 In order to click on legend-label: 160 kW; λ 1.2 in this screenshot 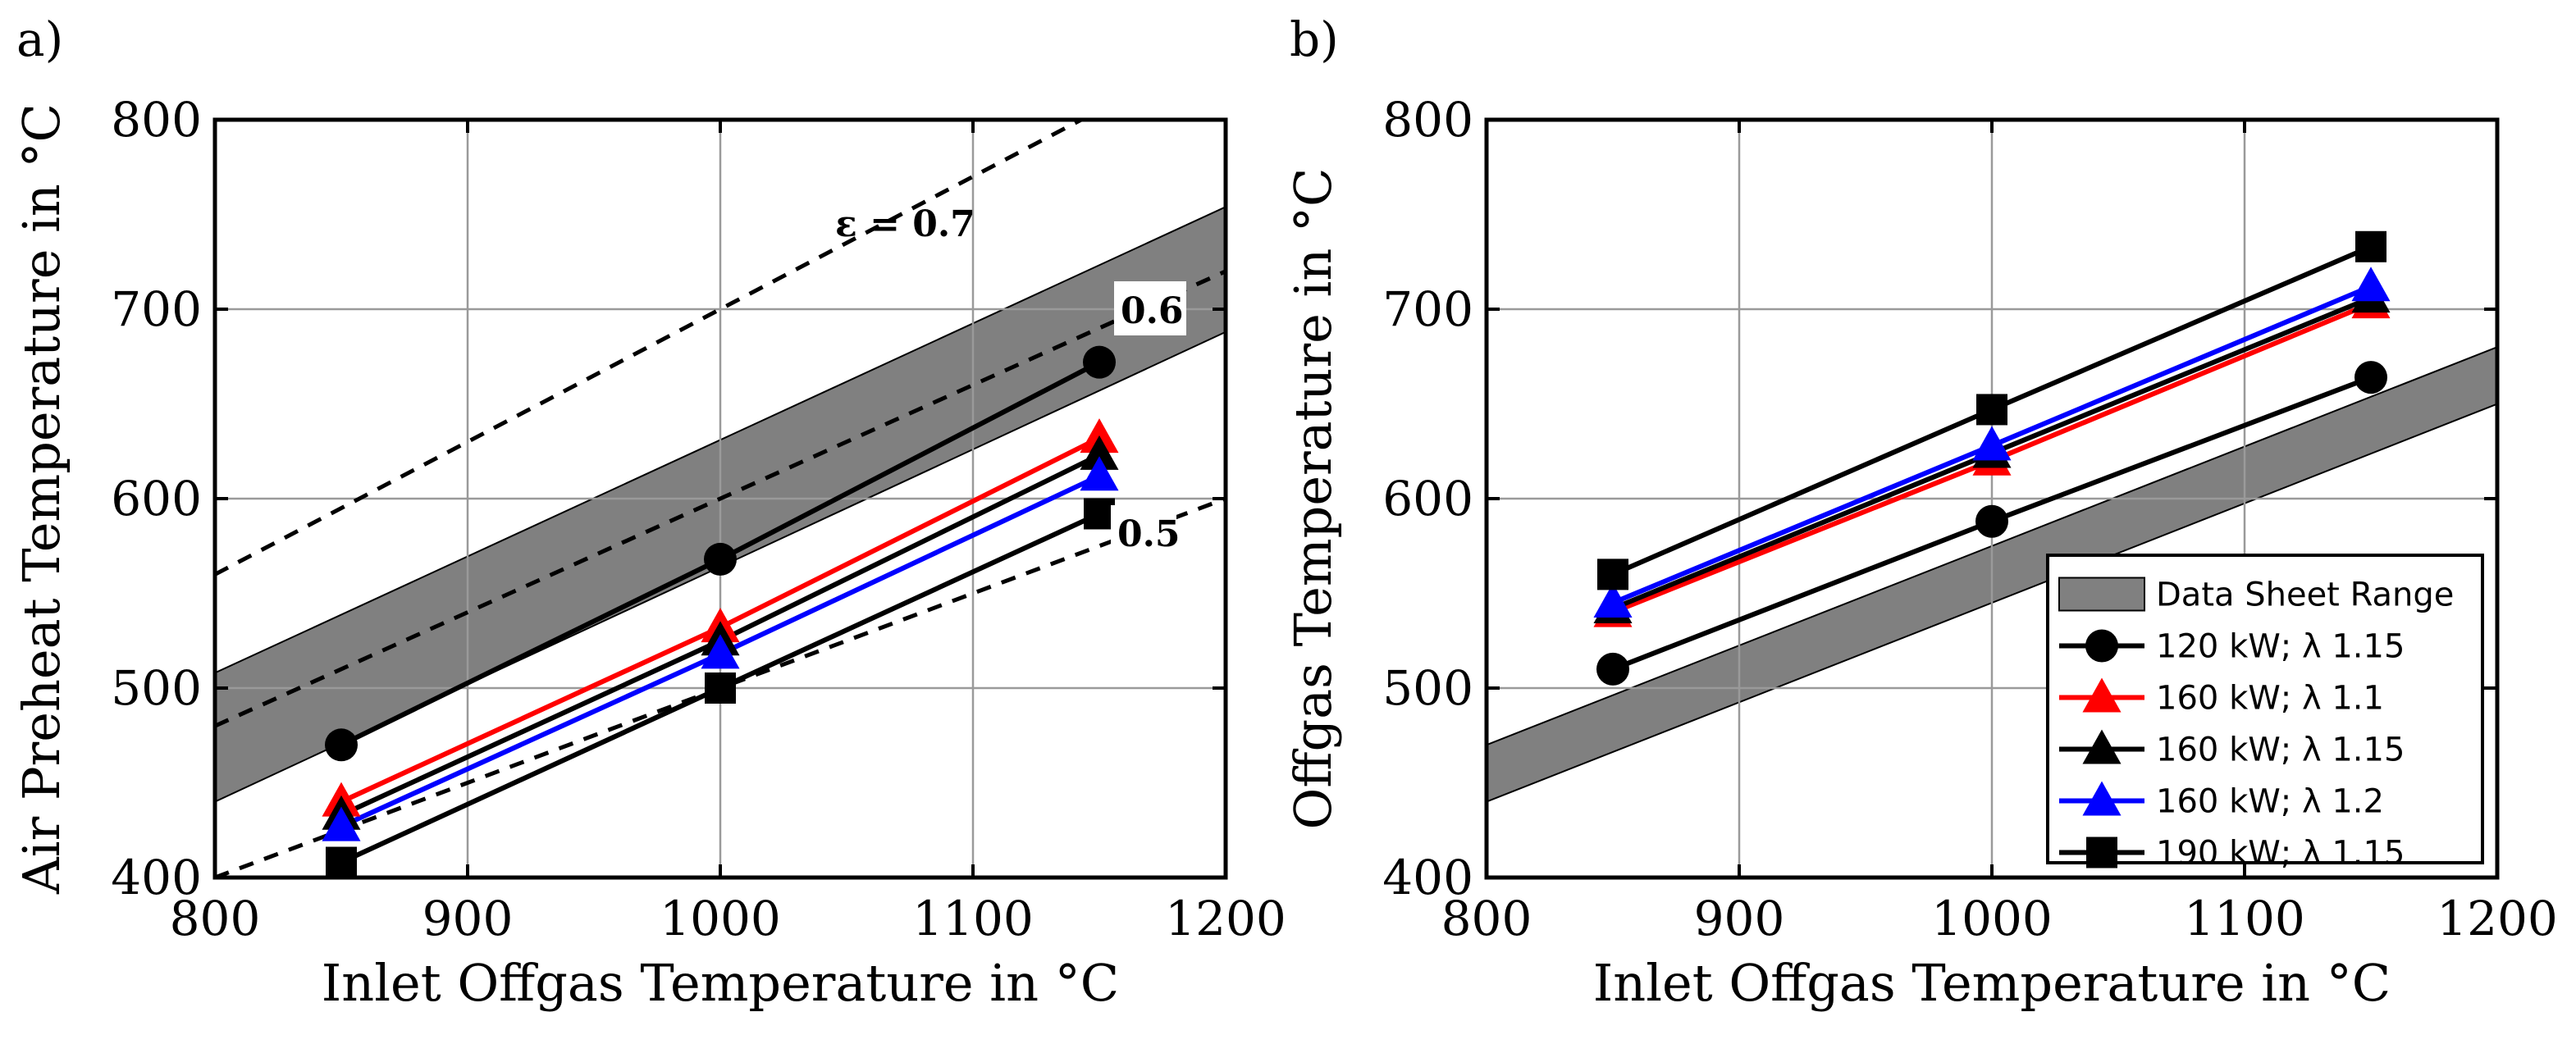, I will do `click(2270, 802)`.